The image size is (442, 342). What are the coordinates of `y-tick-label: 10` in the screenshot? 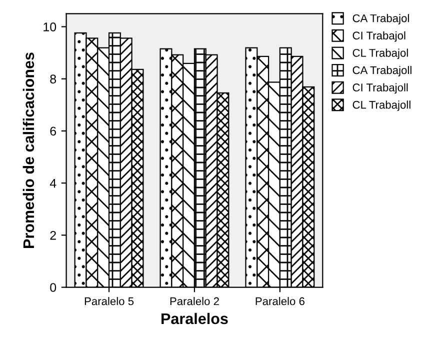 It's located at (50, 27).